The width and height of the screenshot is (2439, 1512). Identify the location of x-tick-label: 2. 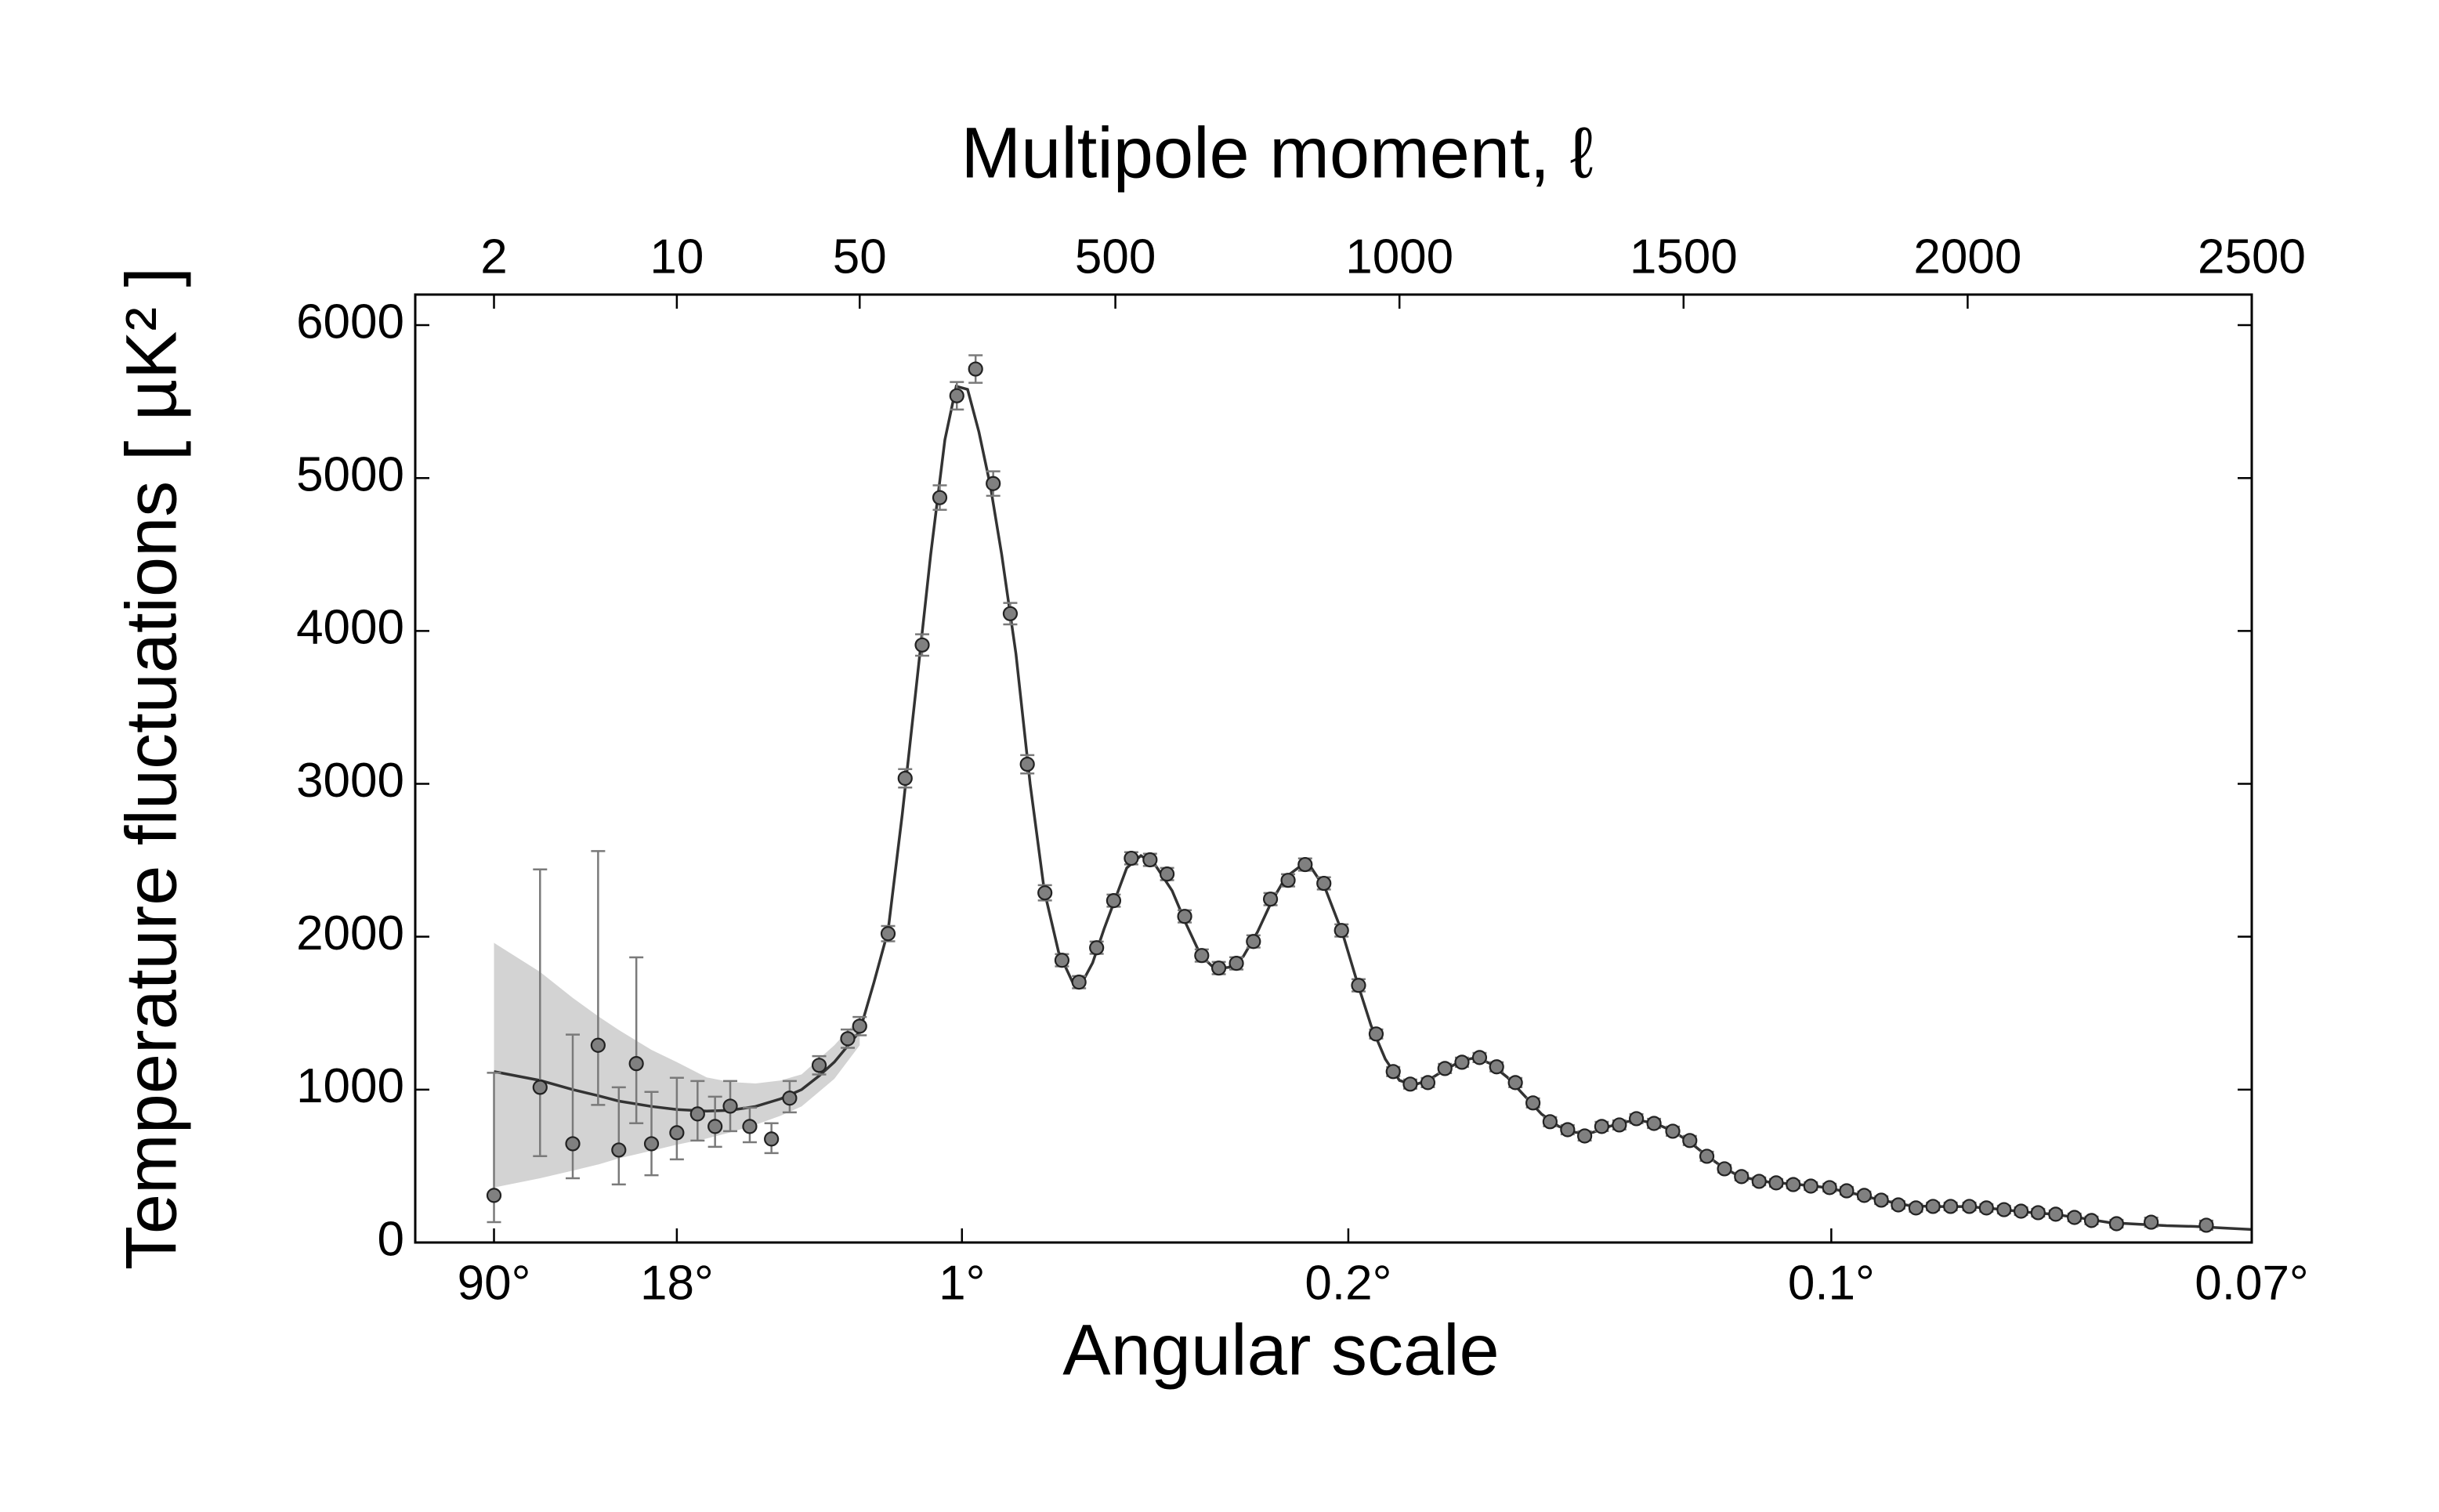
(493, 257).